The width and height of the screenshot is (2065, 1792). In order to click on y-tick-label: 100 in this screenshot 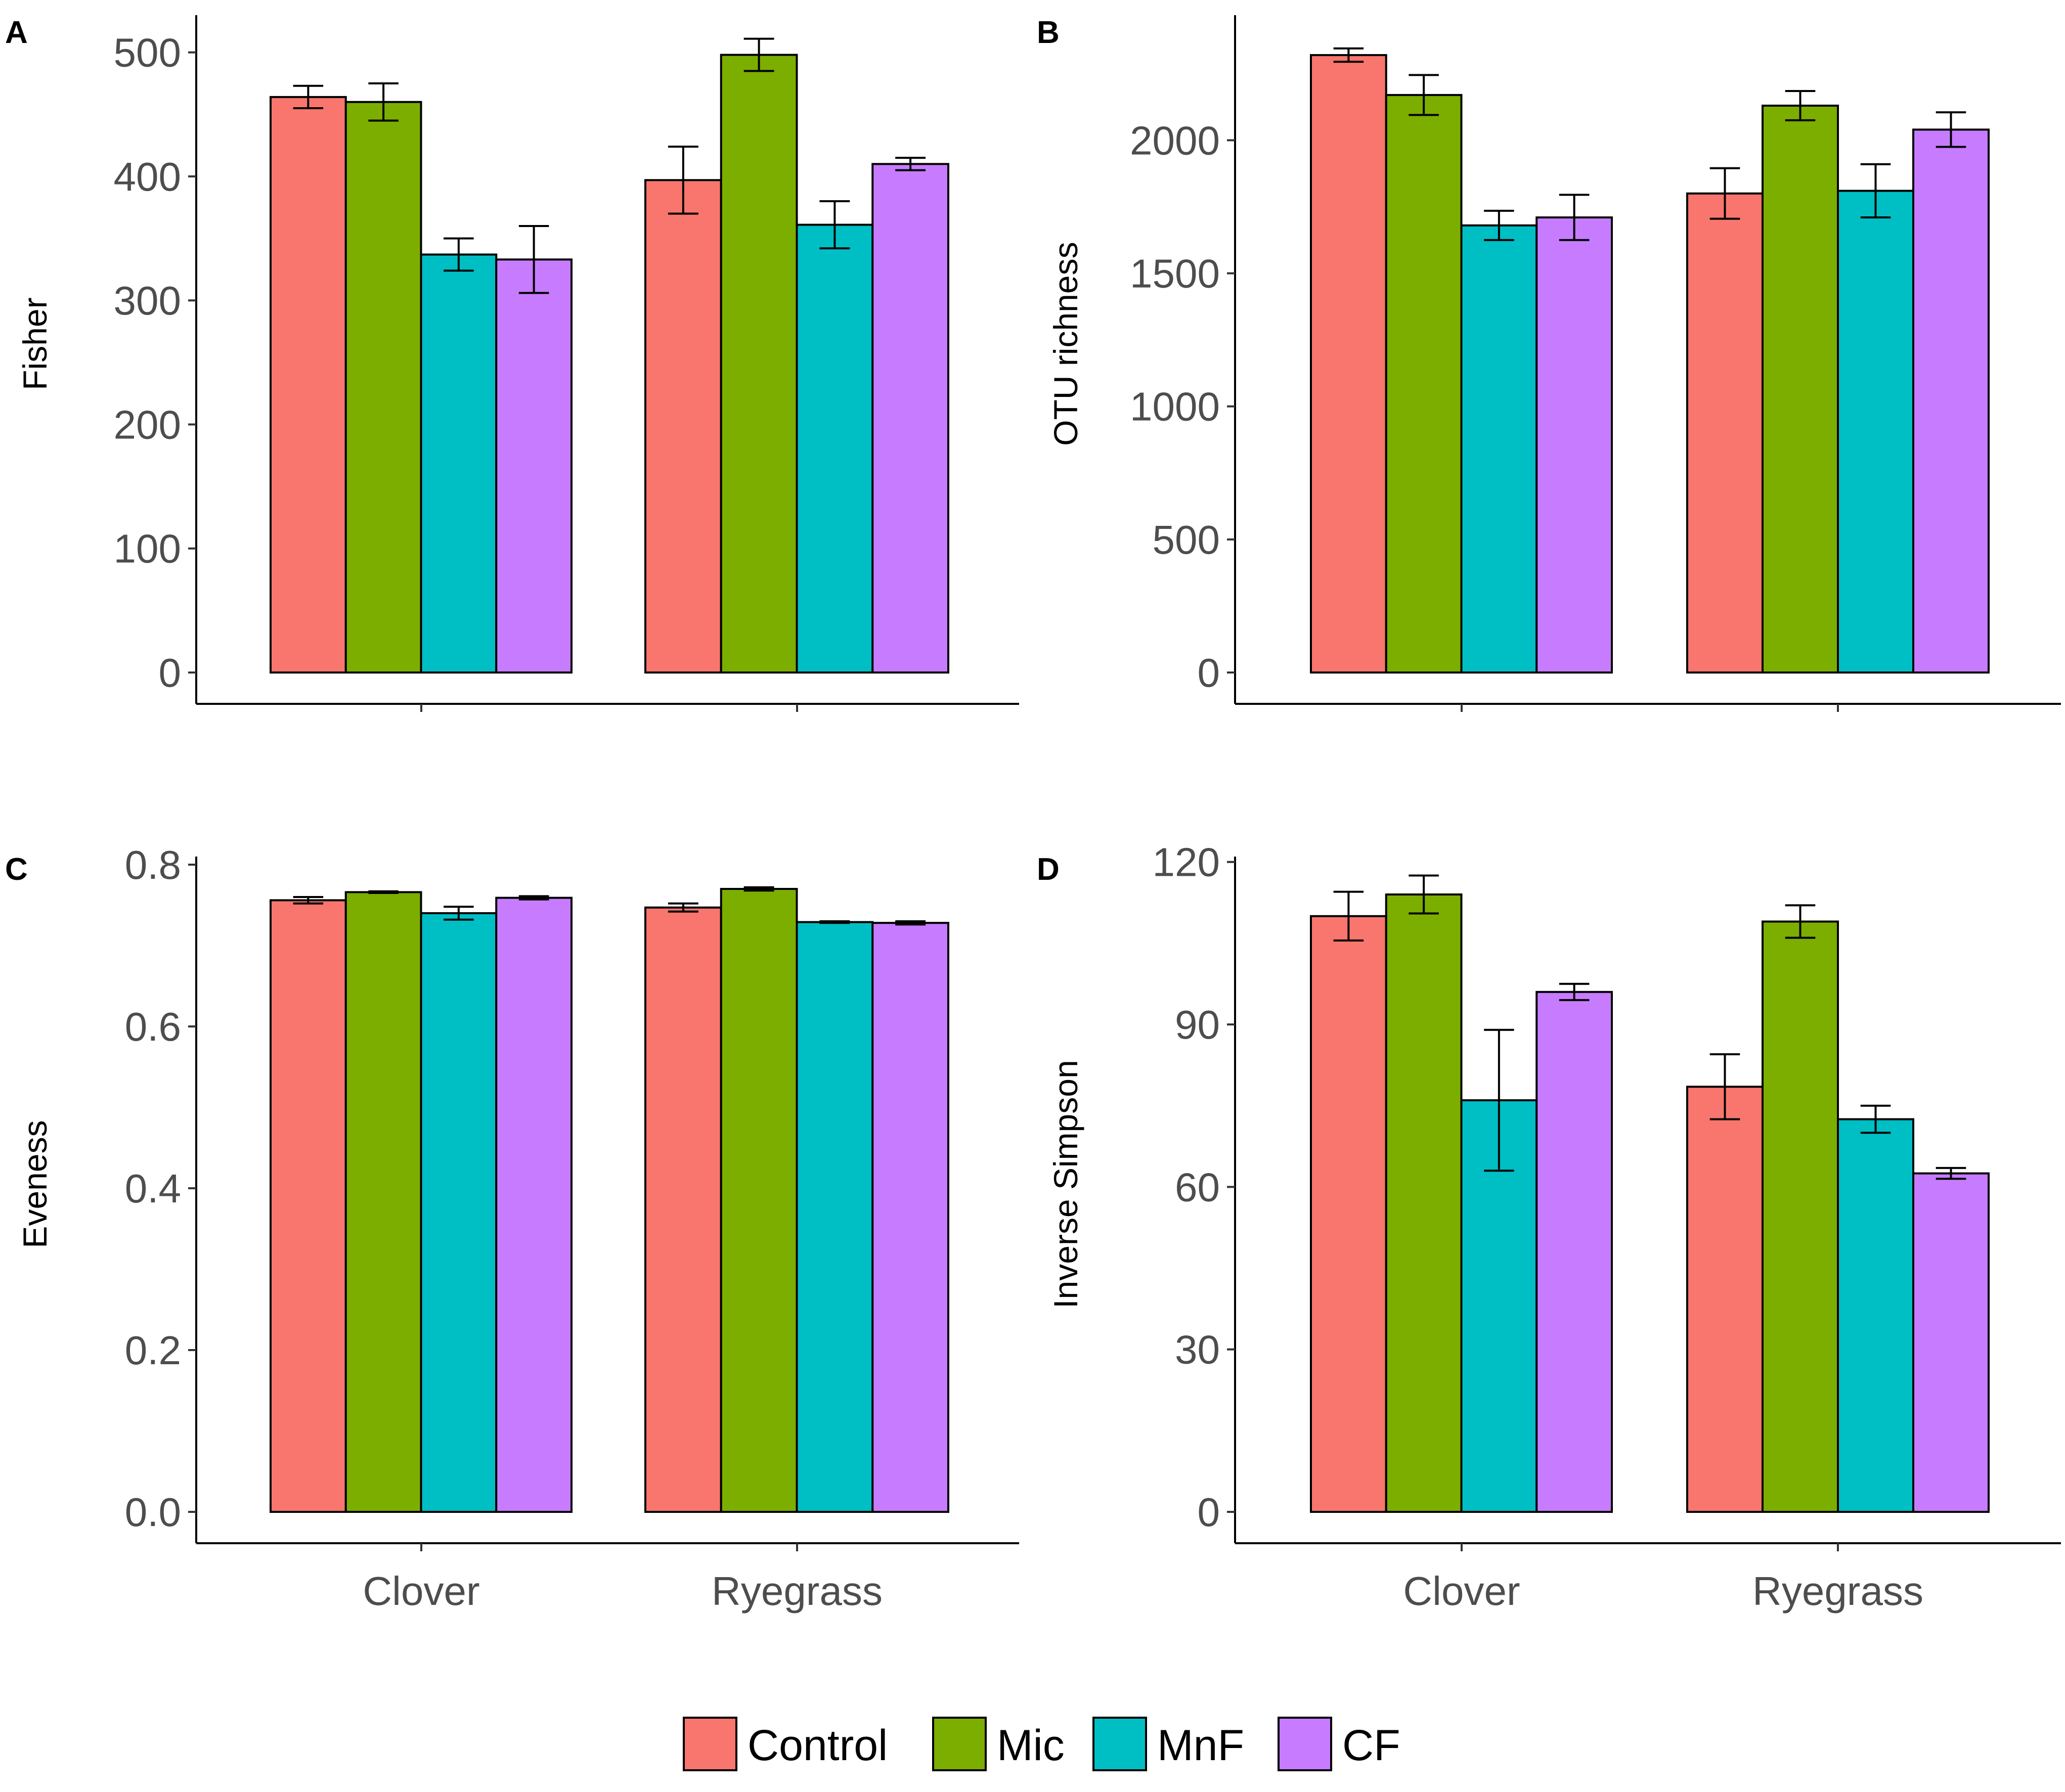, I will do `click(147, 548)`.